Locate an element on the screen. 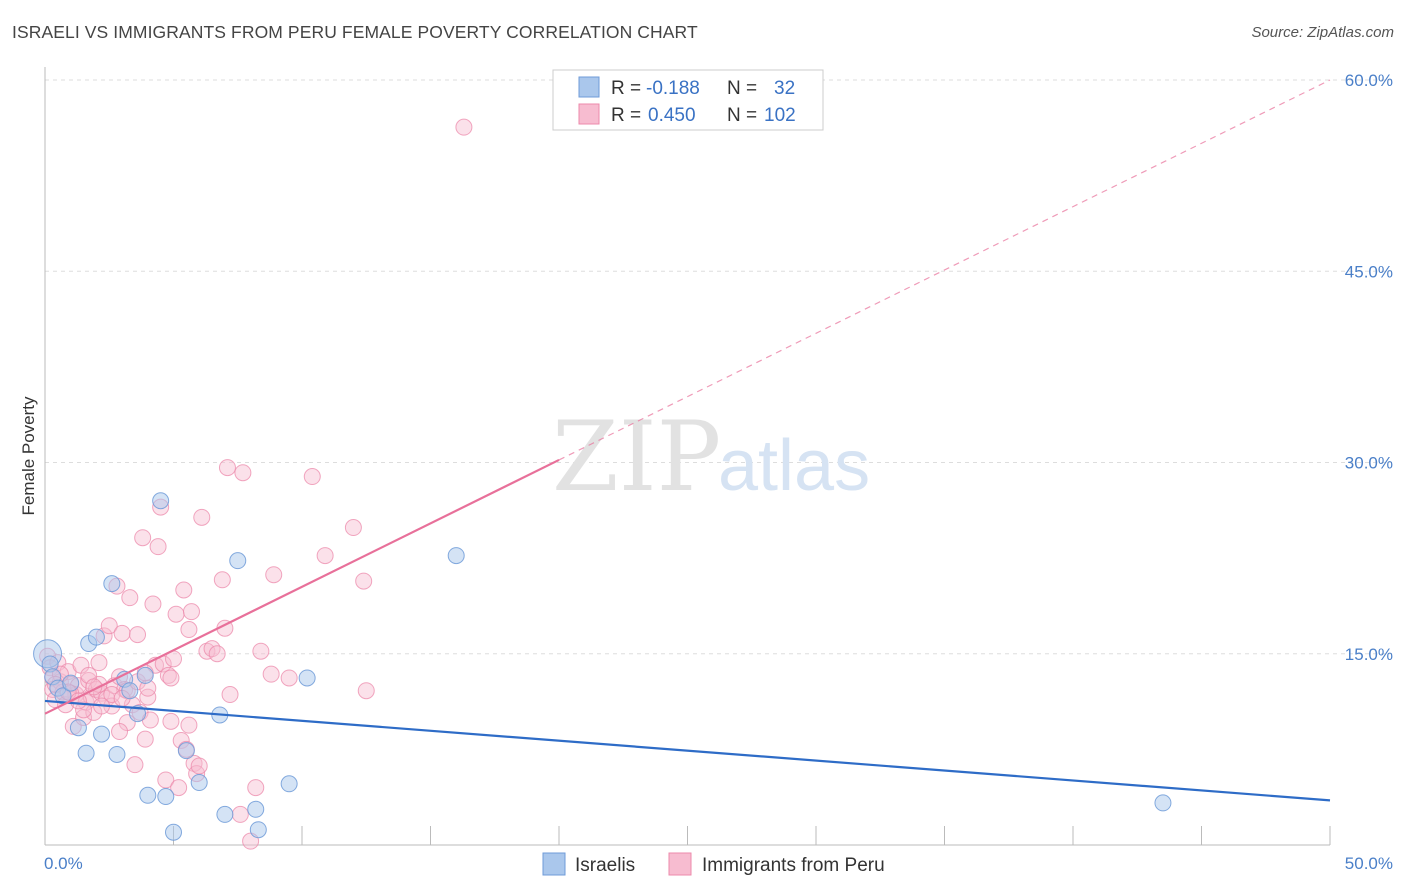  y-tick-label: 60.0% is located at coordinates (1369, 80).